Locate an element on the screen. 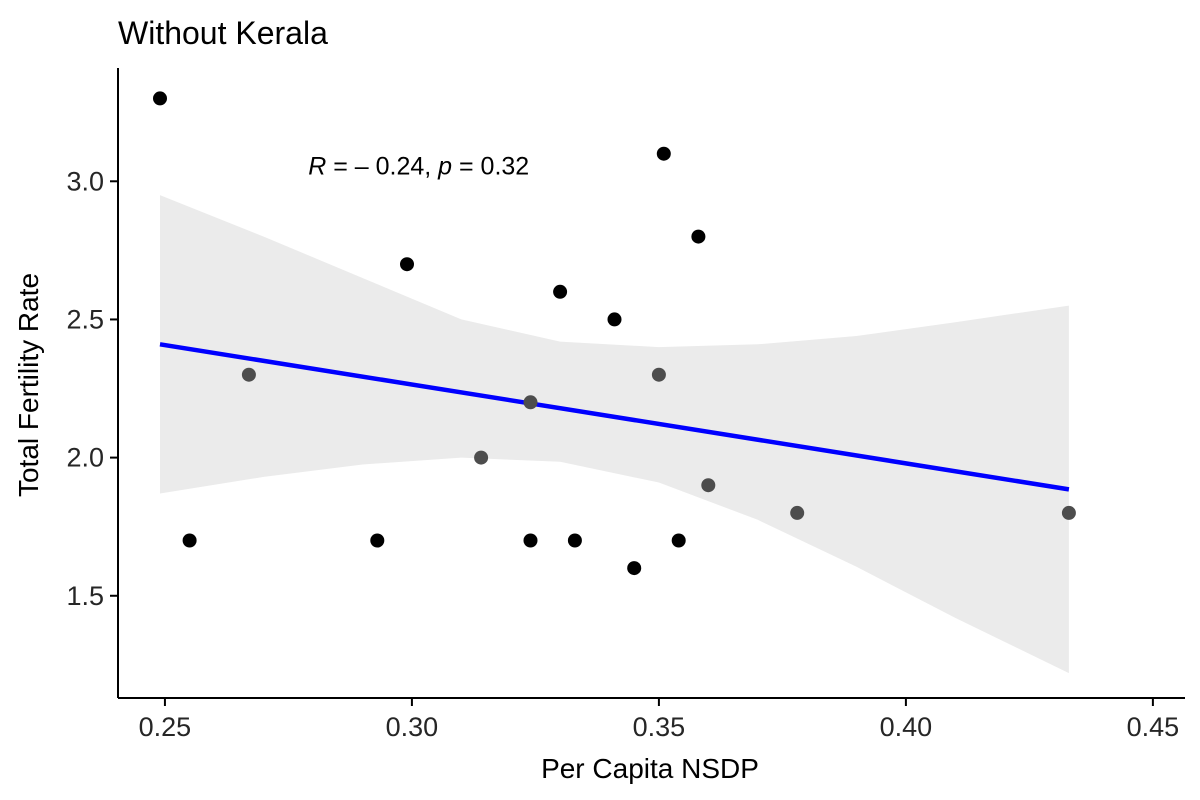  x-axis-title: Per Capita NSDP is located at coordinates (650, 768).